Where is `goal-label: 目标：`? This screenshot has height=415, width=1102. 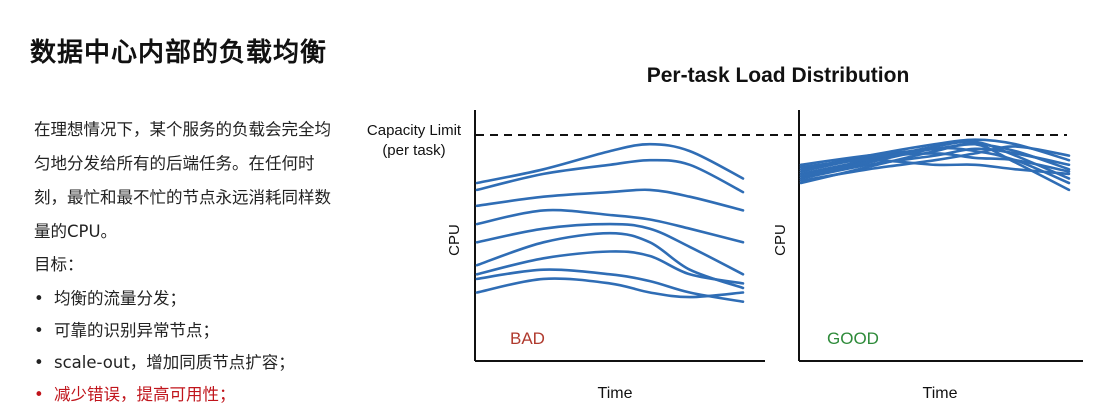 goal-label: 目标： is located at coordinates (59, 264).